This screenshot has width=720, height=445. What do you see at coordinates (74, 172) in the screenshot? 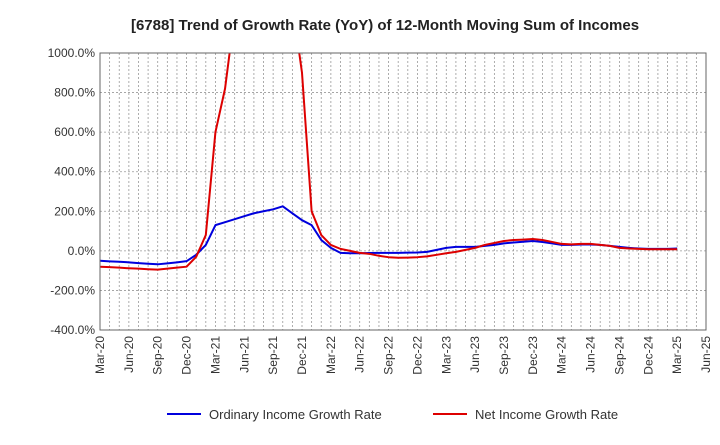
I see `y-tick-label: 400.0%` at bounding box center [74, 172].